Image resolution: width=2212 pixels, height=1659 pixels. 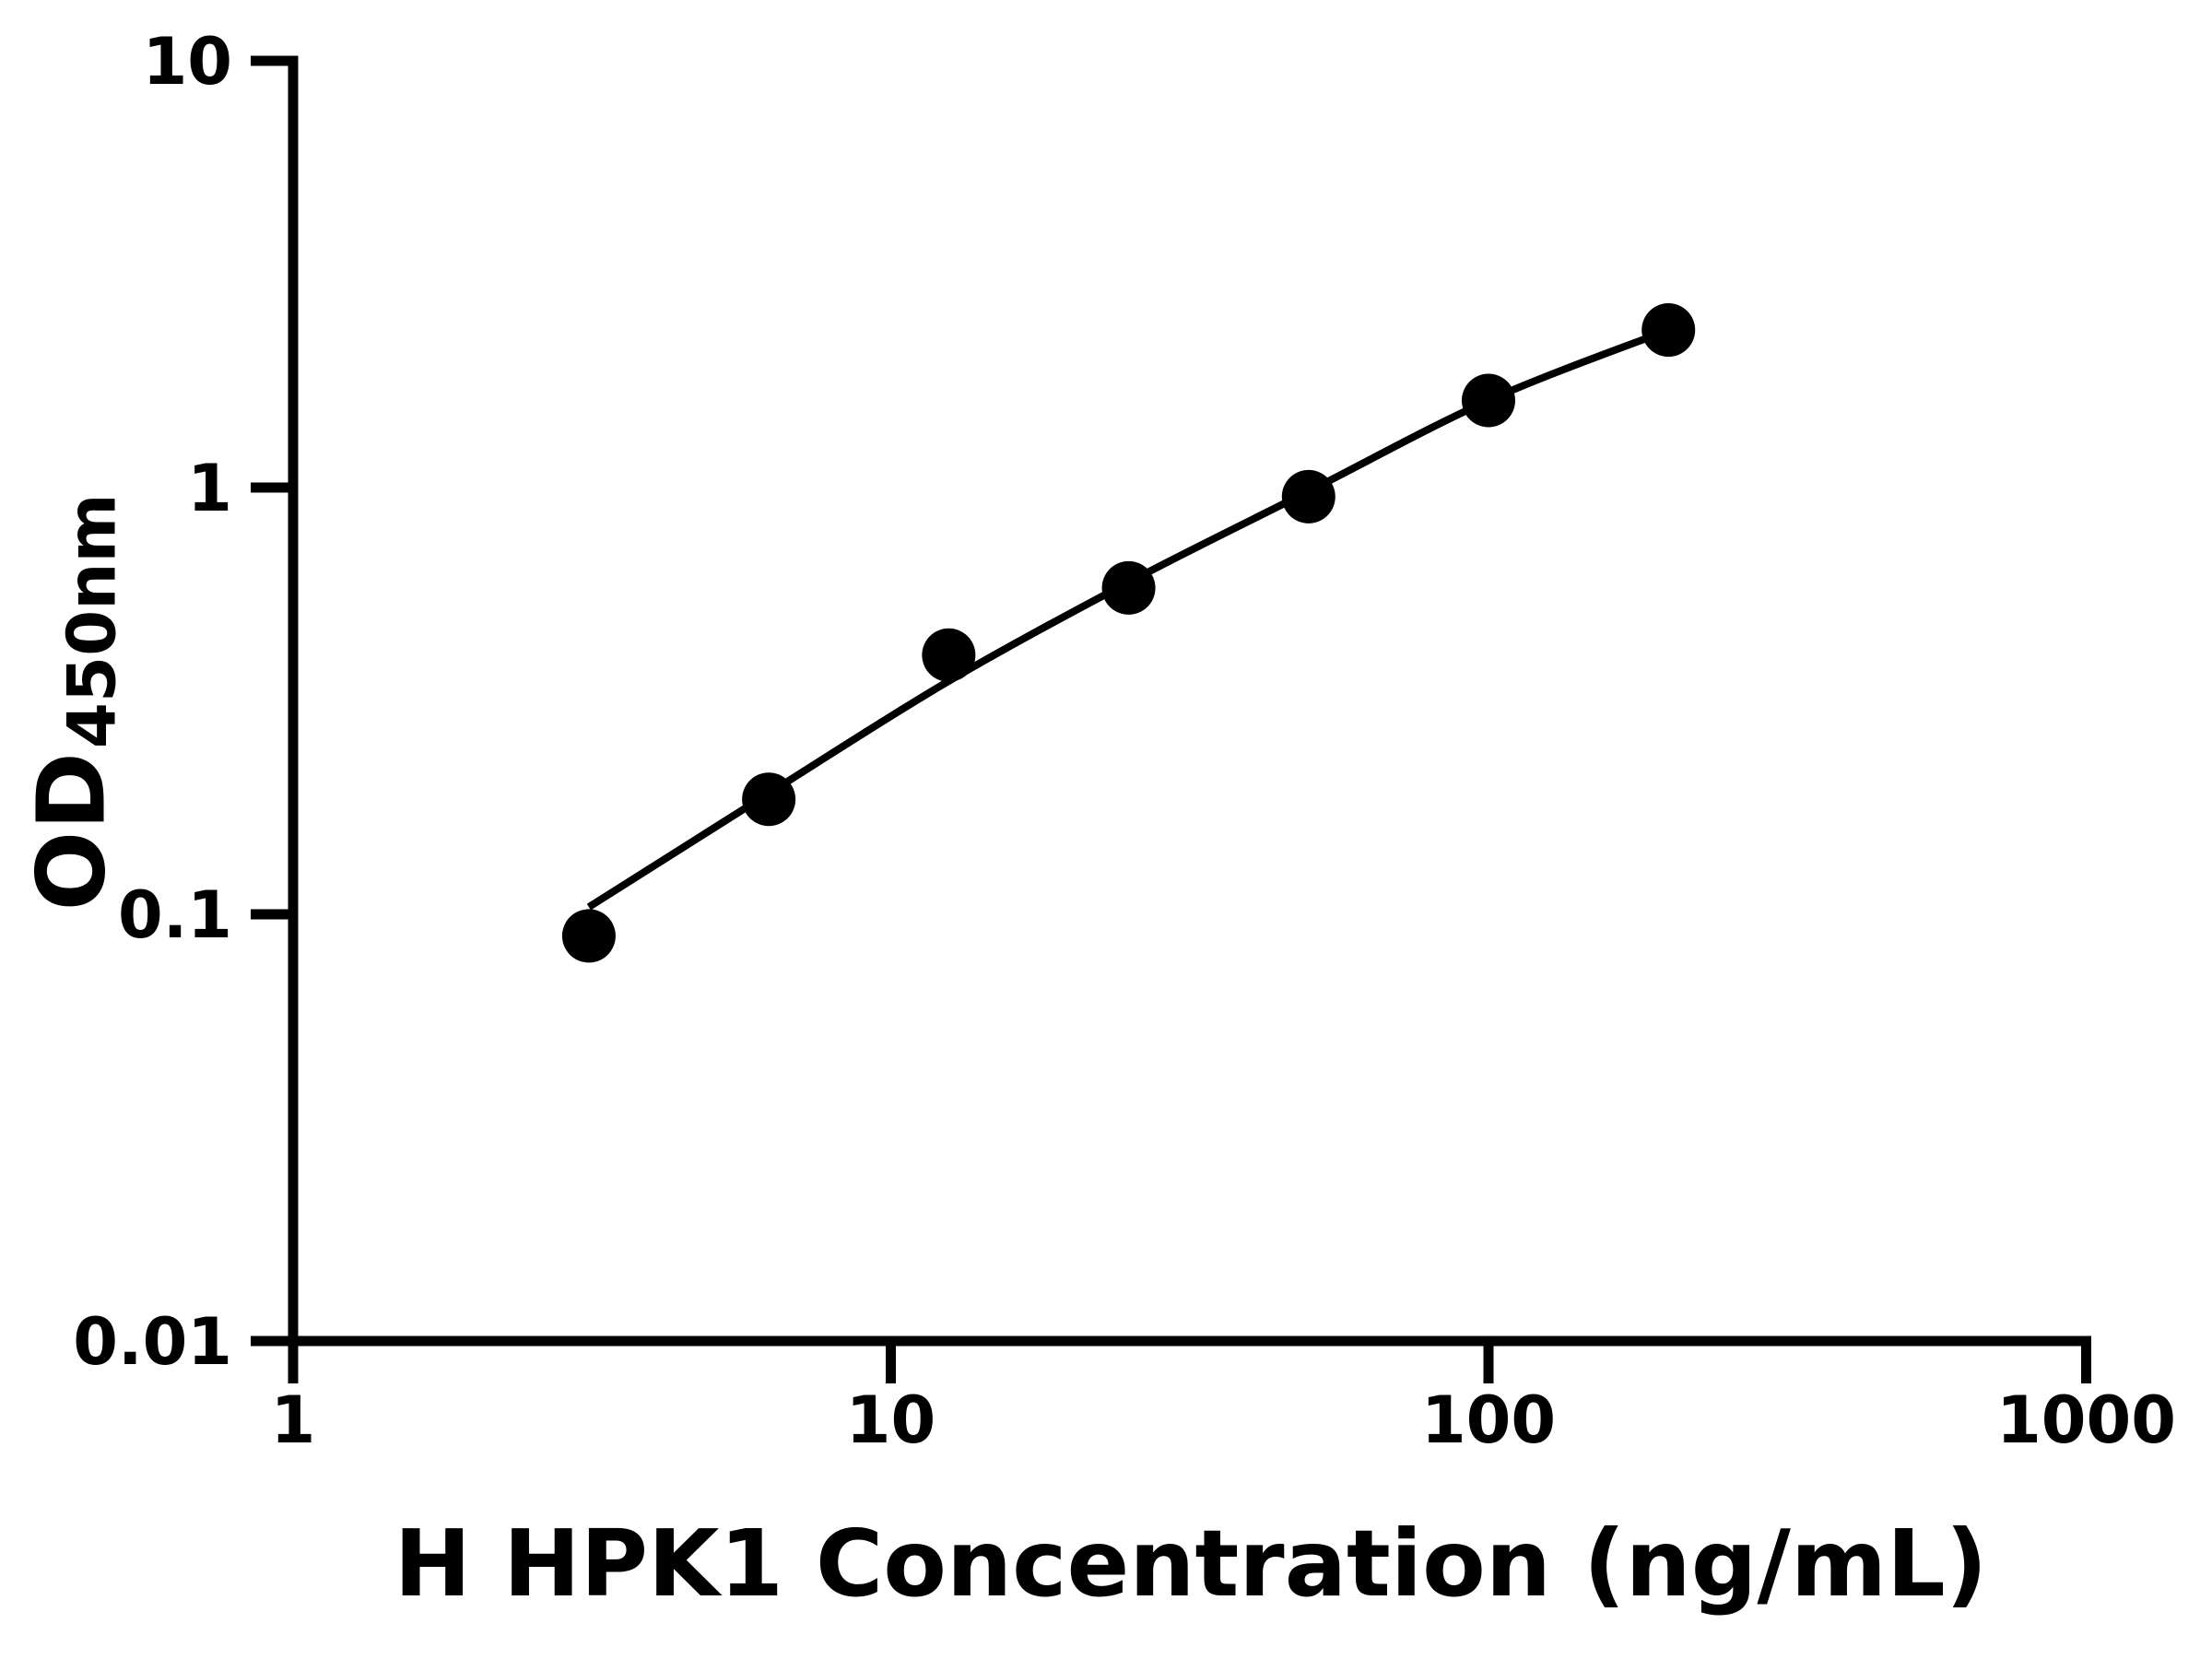 I want to click on x-tick-label: 10, so click(x=890, y=1420).